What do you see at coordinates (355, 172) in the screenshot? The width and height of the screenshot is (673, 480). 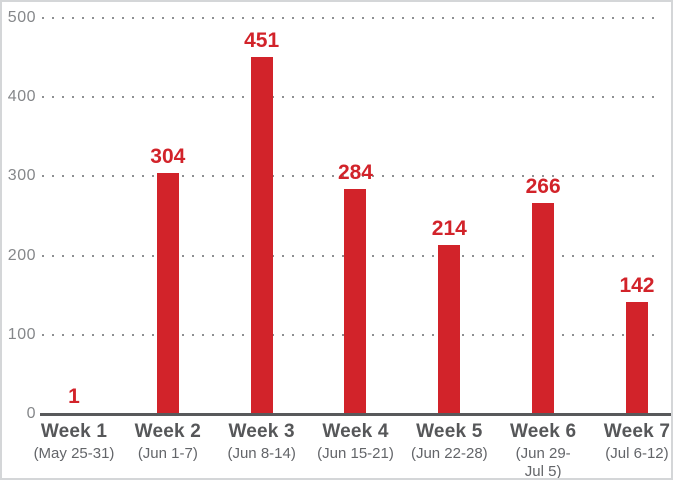 I see `value-label-week-4: 284` at bounding box center [355, 172].